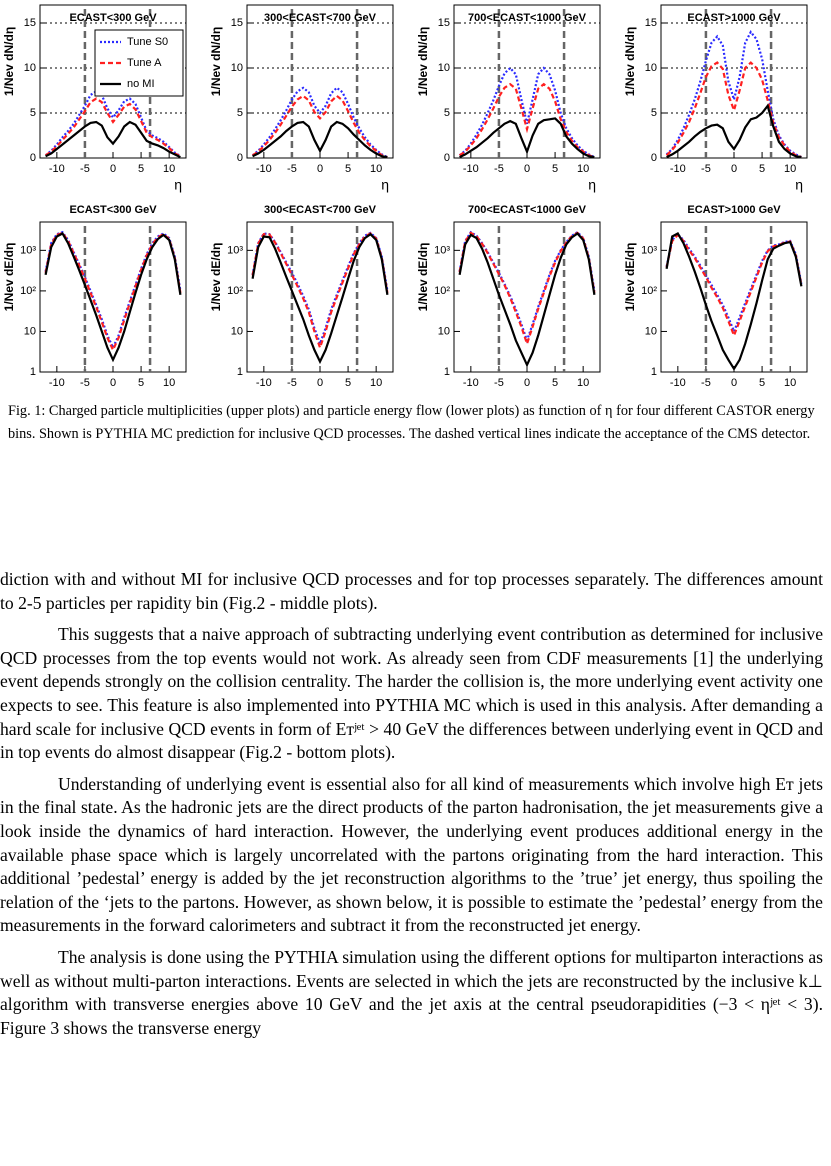 The width and height of the screenshot is (831, 1166). Describe the element at coordinates (147, 42) in the screenshot. I see `legend-label: Tune S0` at that location.